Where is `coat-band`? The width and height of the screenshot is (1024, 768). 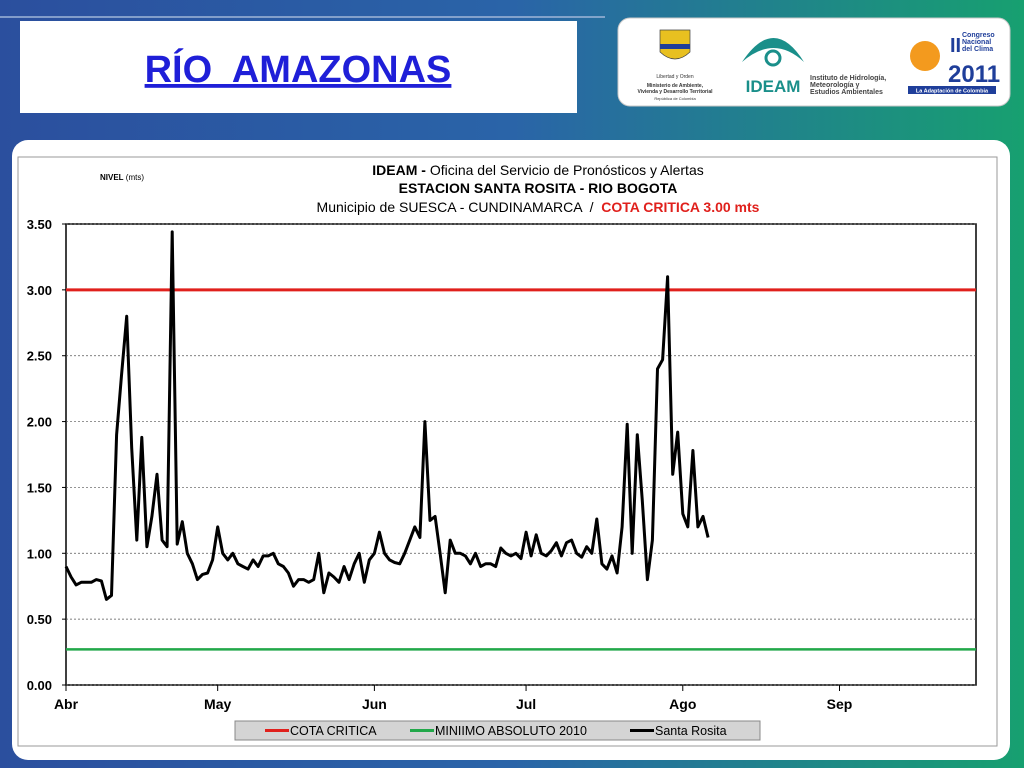 coat-band is located at coordinates (675, 46).